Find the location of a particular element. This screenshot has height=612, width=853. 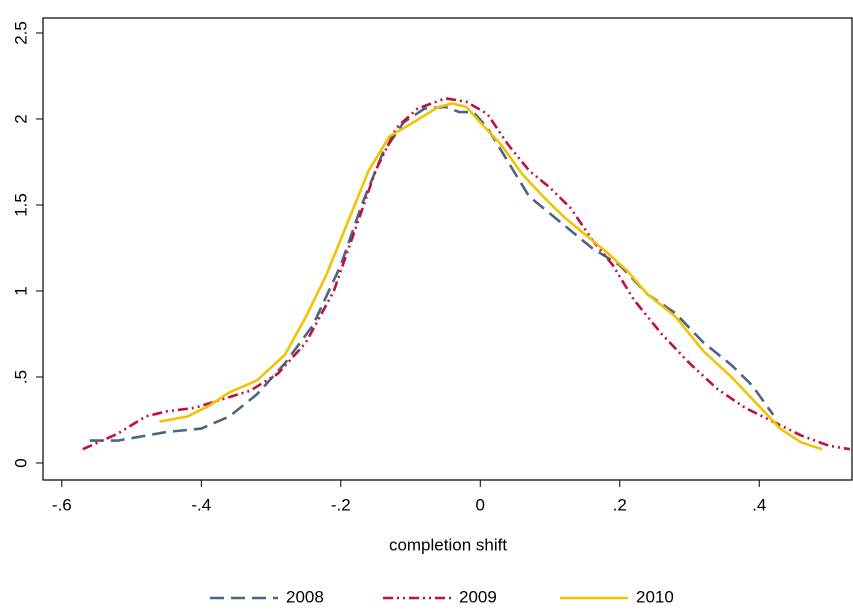

x-tick-label: -.4 is located at coordinates (201, 504).